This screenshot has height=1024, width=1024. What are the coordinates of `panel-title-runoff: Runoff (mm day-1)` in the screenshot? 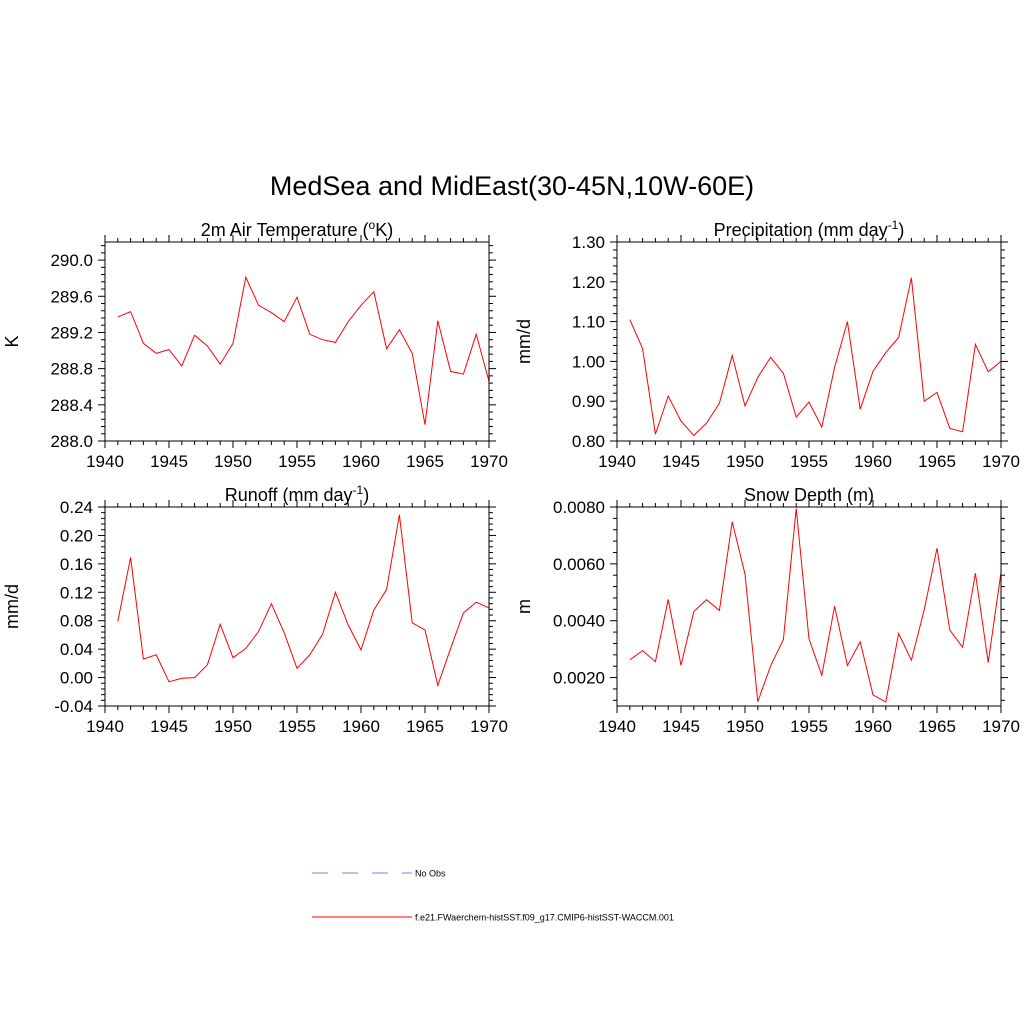 It's located at (297, 494).